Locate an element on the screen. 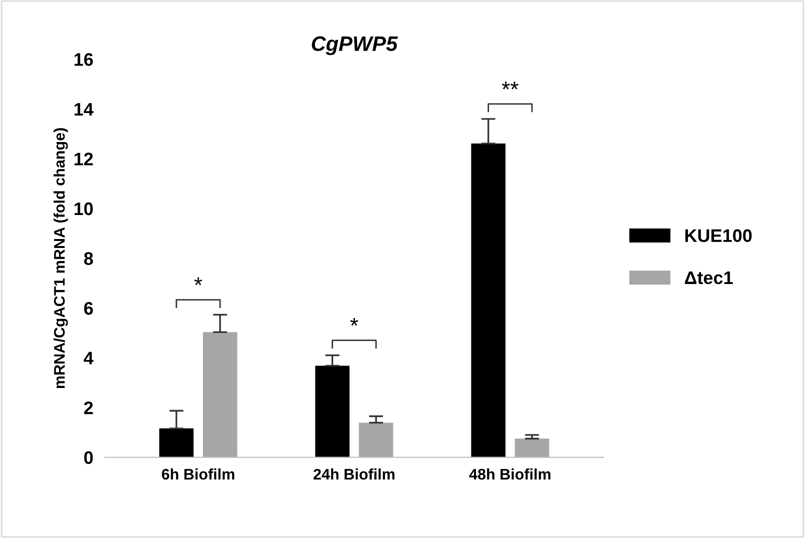  y-tick-label: 8 is located at coordinates (88, 258).